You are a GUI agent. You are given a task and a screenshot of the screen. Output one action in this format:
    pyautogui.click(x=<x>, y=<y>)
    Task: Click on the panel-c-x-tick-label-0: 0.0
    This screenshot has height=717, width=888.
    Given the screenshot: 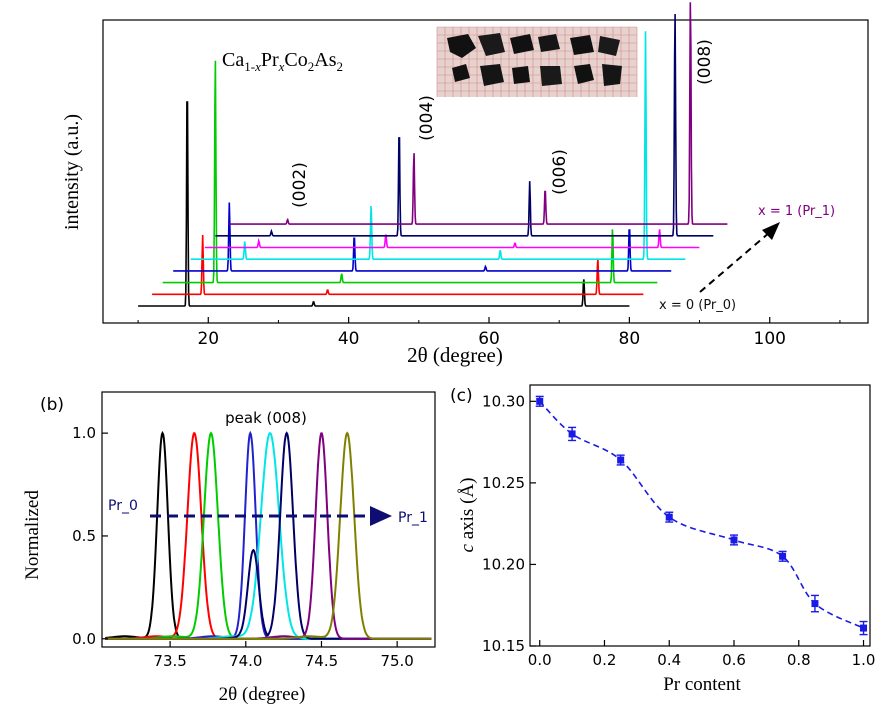 What is the action you would take?
    pyautogui.click(x=540, y=660)
    